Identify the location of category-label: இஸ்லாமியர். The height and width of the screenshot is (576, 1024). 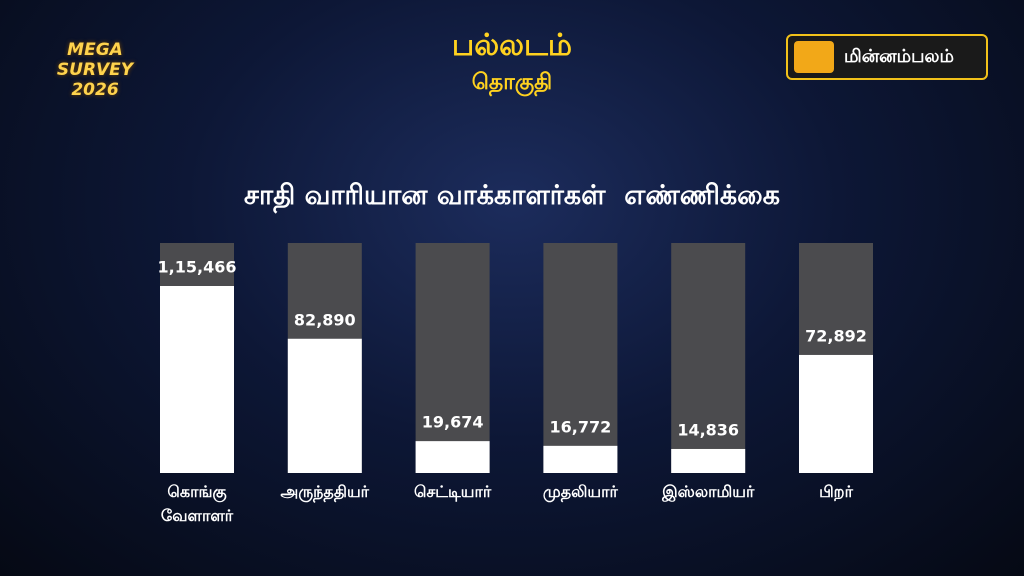
(708, 491).